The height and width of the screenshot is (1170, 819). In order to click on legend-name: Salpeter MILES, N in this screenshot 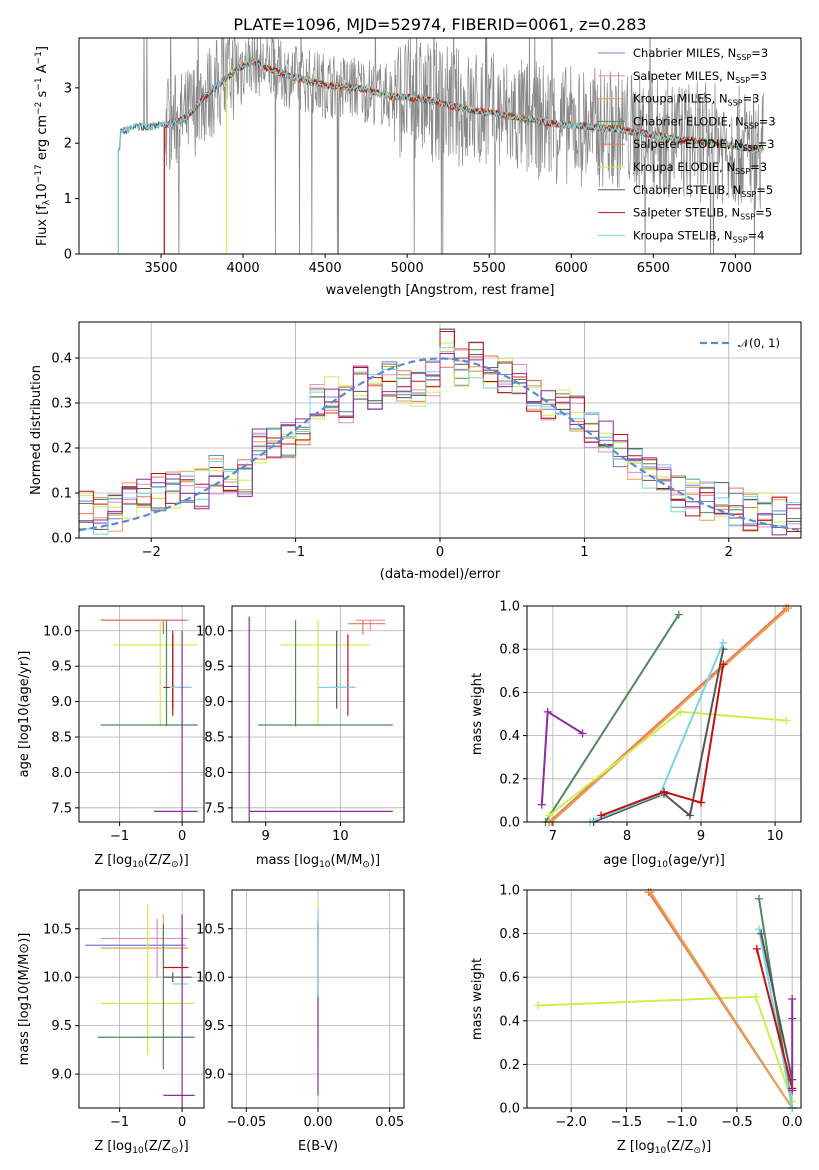, I will do `click(684, 76)`.